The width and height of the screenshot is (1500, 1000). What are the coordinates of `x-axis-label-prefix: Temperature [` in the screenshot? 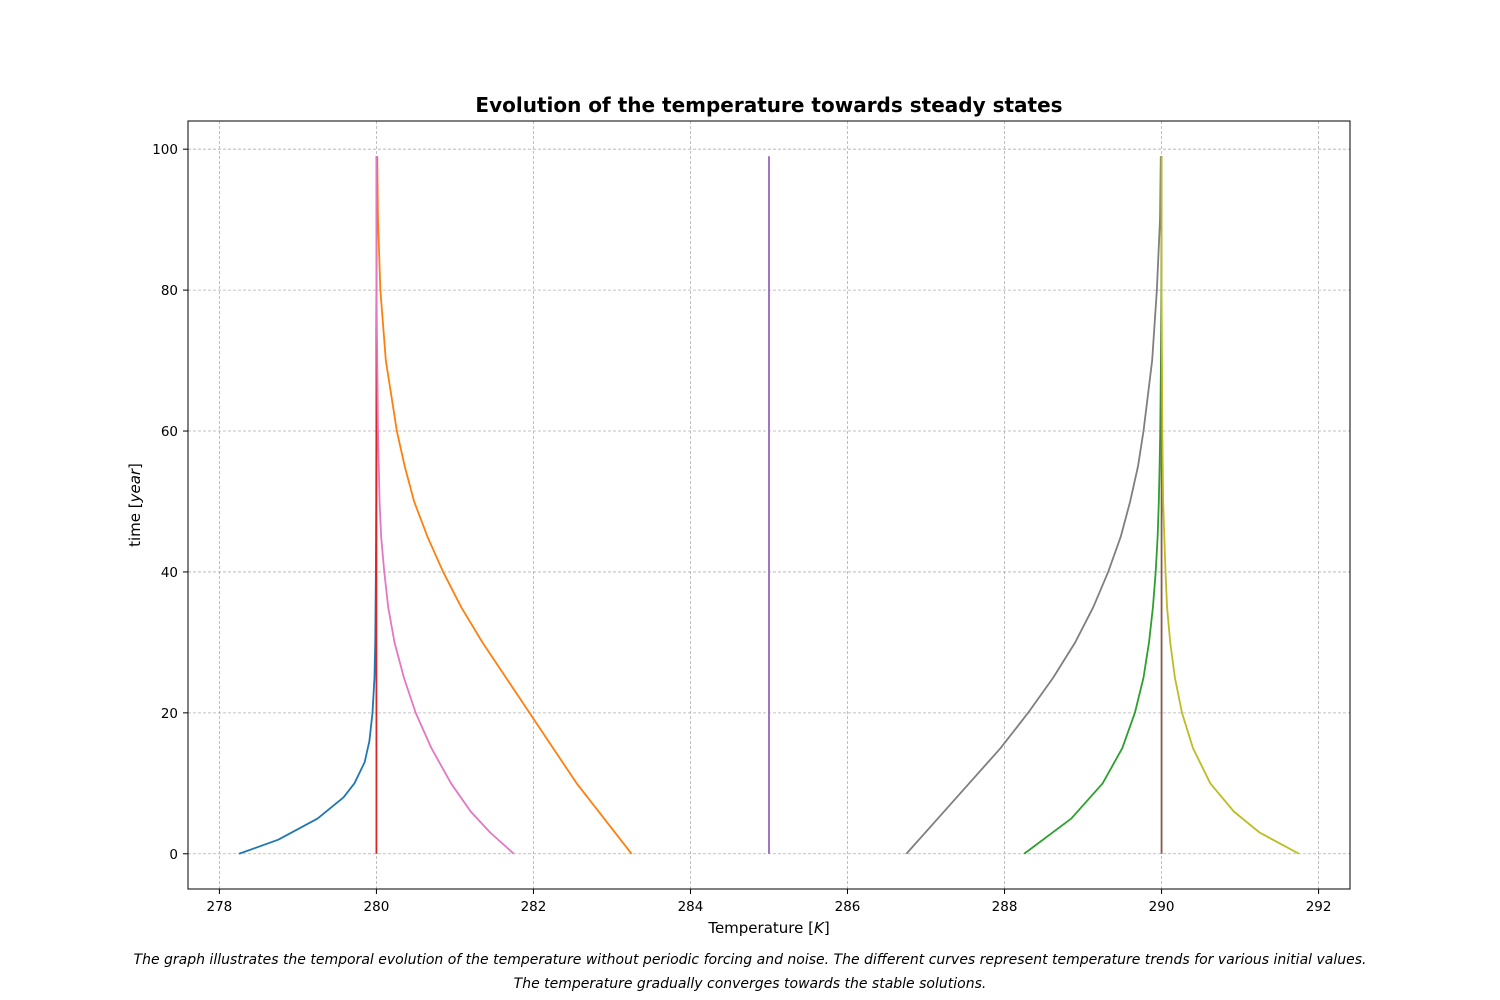 It's located at (760, 928).